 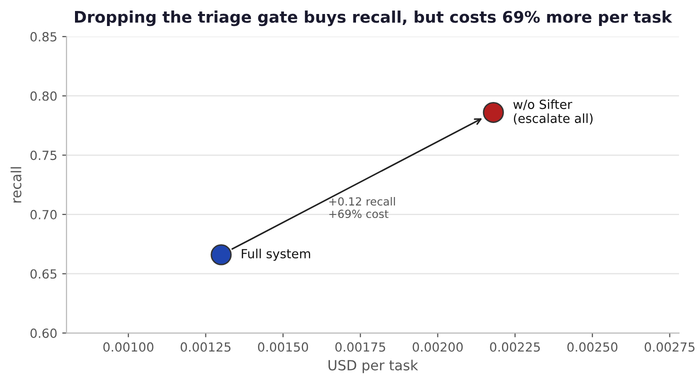 I want to click on x-tick-label: 0.00100, so click(x=128, y=347).